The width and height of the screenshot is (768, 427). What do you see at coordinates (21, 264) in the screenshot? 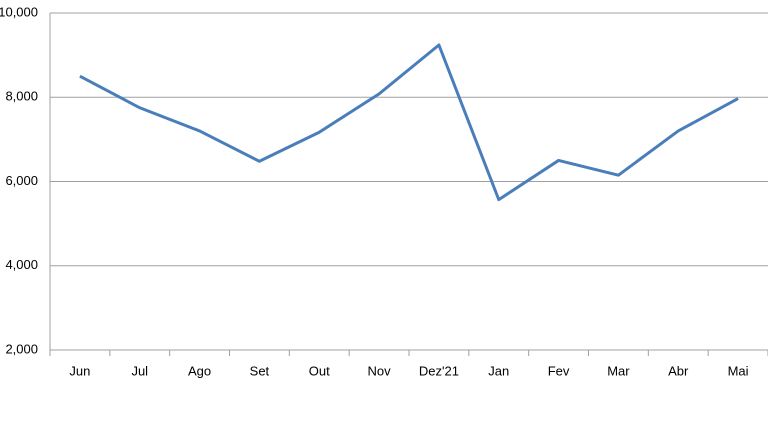
I see `y-tick-label: 4,000` at bounding box center [21, 264].